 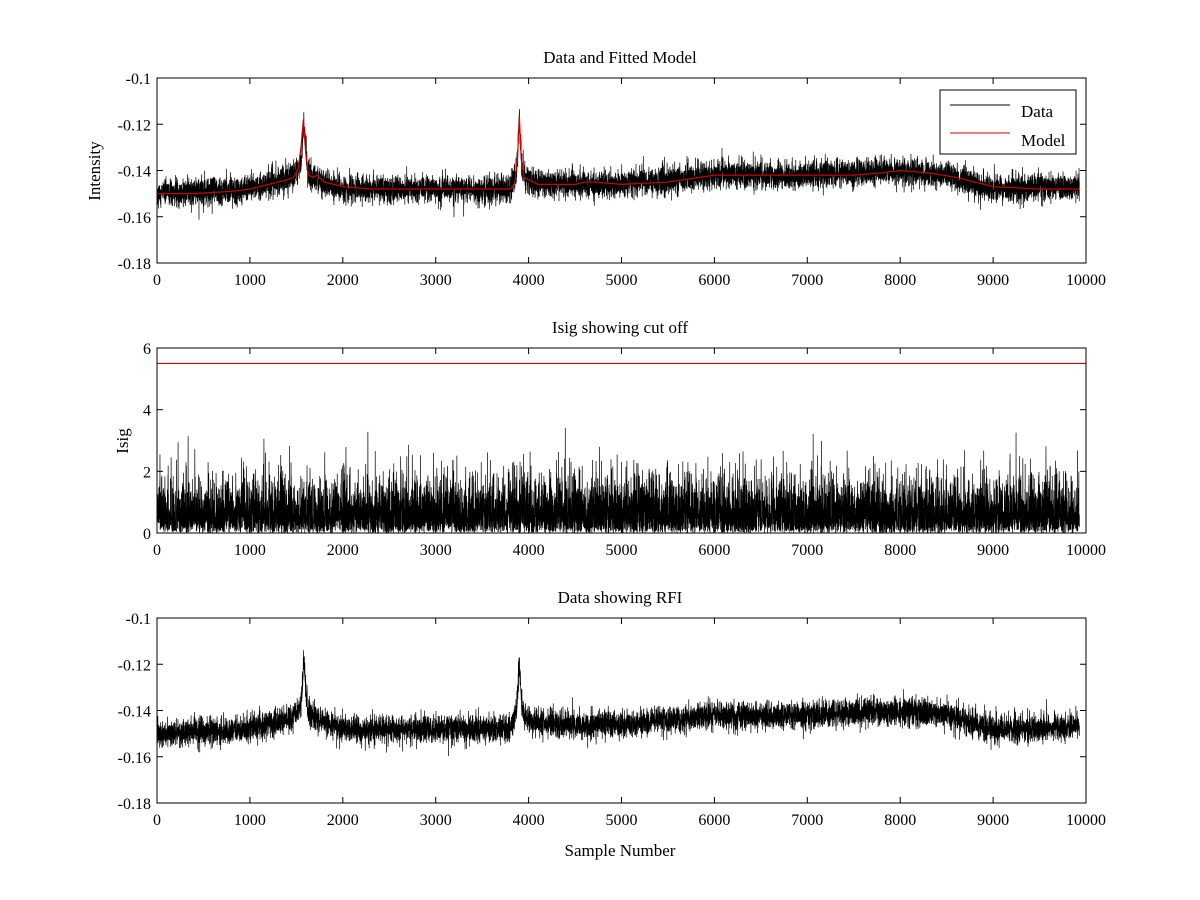 I want to click on y-tick-label: 2, so click(x=147, y=472).